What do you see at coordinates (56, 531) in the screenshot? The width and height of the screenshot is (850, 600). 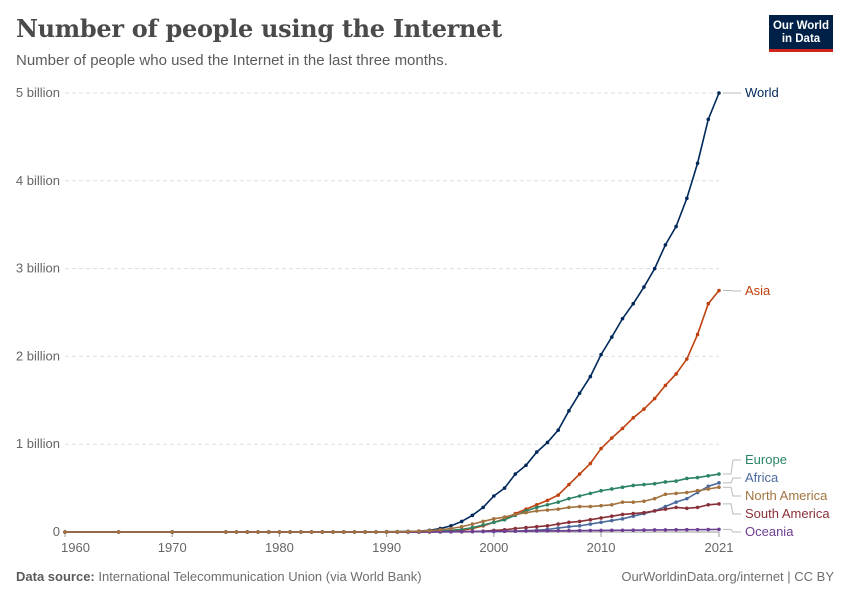 I see `y-tick-label: 0` at bounding box center [56, 531].